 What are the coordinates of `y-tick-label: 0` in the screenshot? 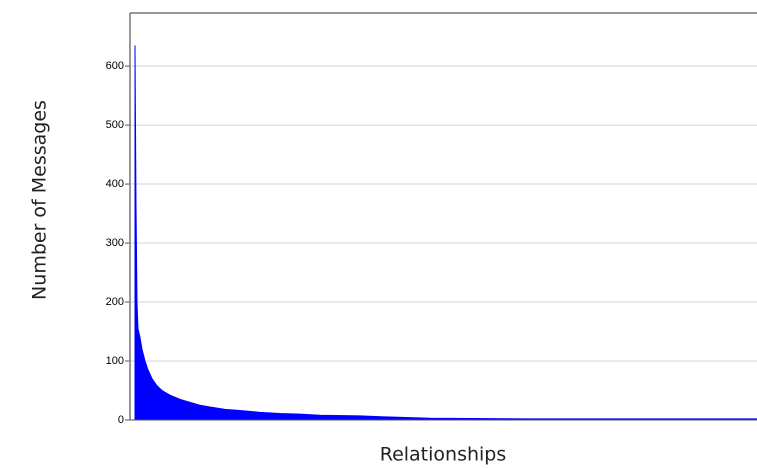 It's located at (121, 420).